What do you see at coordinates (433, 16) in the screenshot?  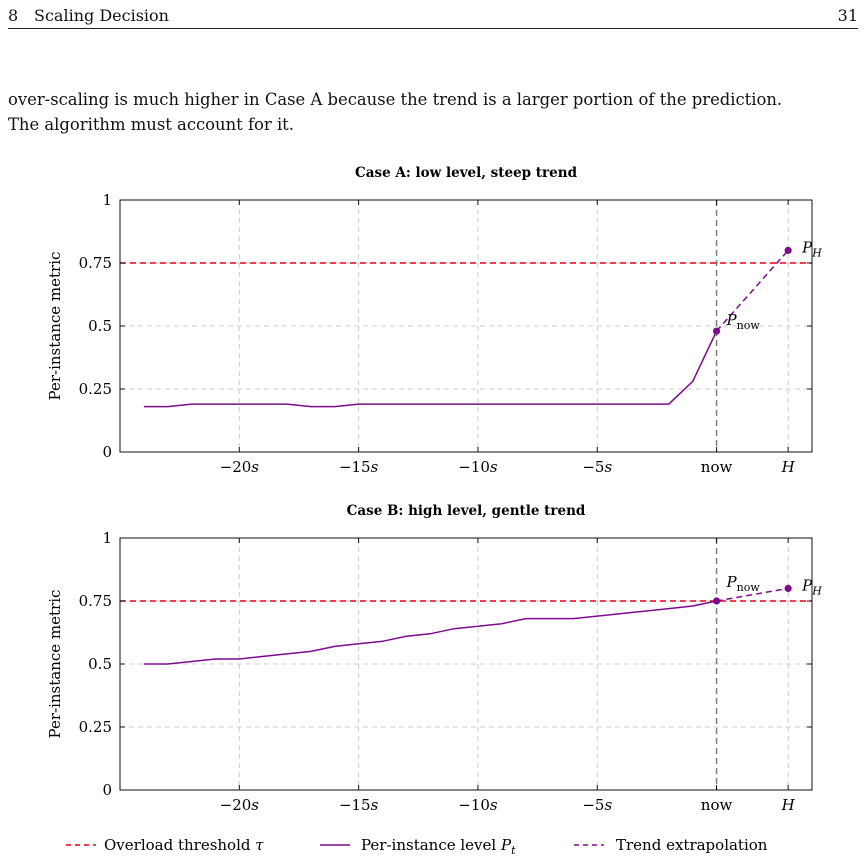 I see `page-header: 8 Scaling Decision 31` at bounding box center [433, 16].